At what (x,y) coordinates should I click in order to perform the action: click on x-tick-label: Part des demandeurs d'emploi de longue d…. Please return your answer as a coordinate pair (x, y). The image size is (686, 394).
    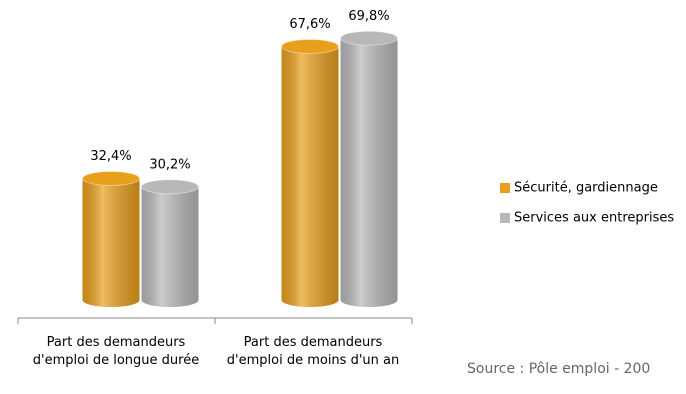
    Looking at the image, I should click on (116, 351).